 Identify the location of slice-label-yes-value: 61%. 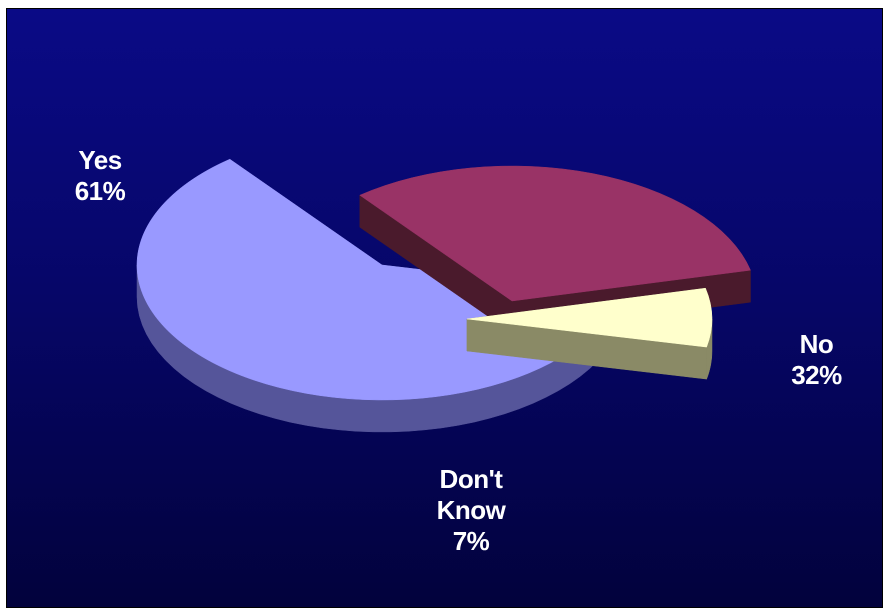
(100, 191).